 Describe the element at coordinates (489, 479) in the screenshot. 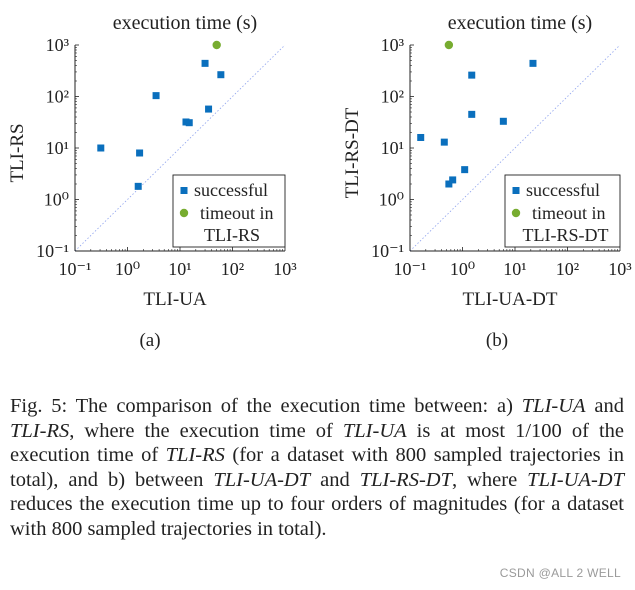

I see `caption-text: , where` at that location.